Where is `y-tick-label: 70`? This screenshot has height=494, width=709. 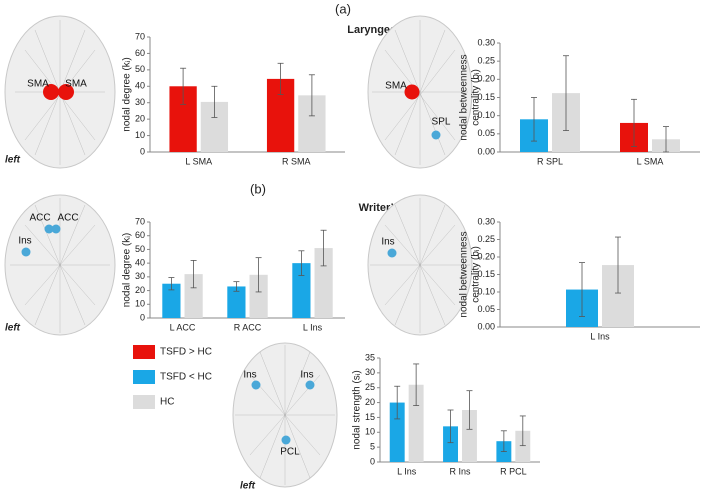 y-tick-label: 70 is located at coordinates (140, 36).